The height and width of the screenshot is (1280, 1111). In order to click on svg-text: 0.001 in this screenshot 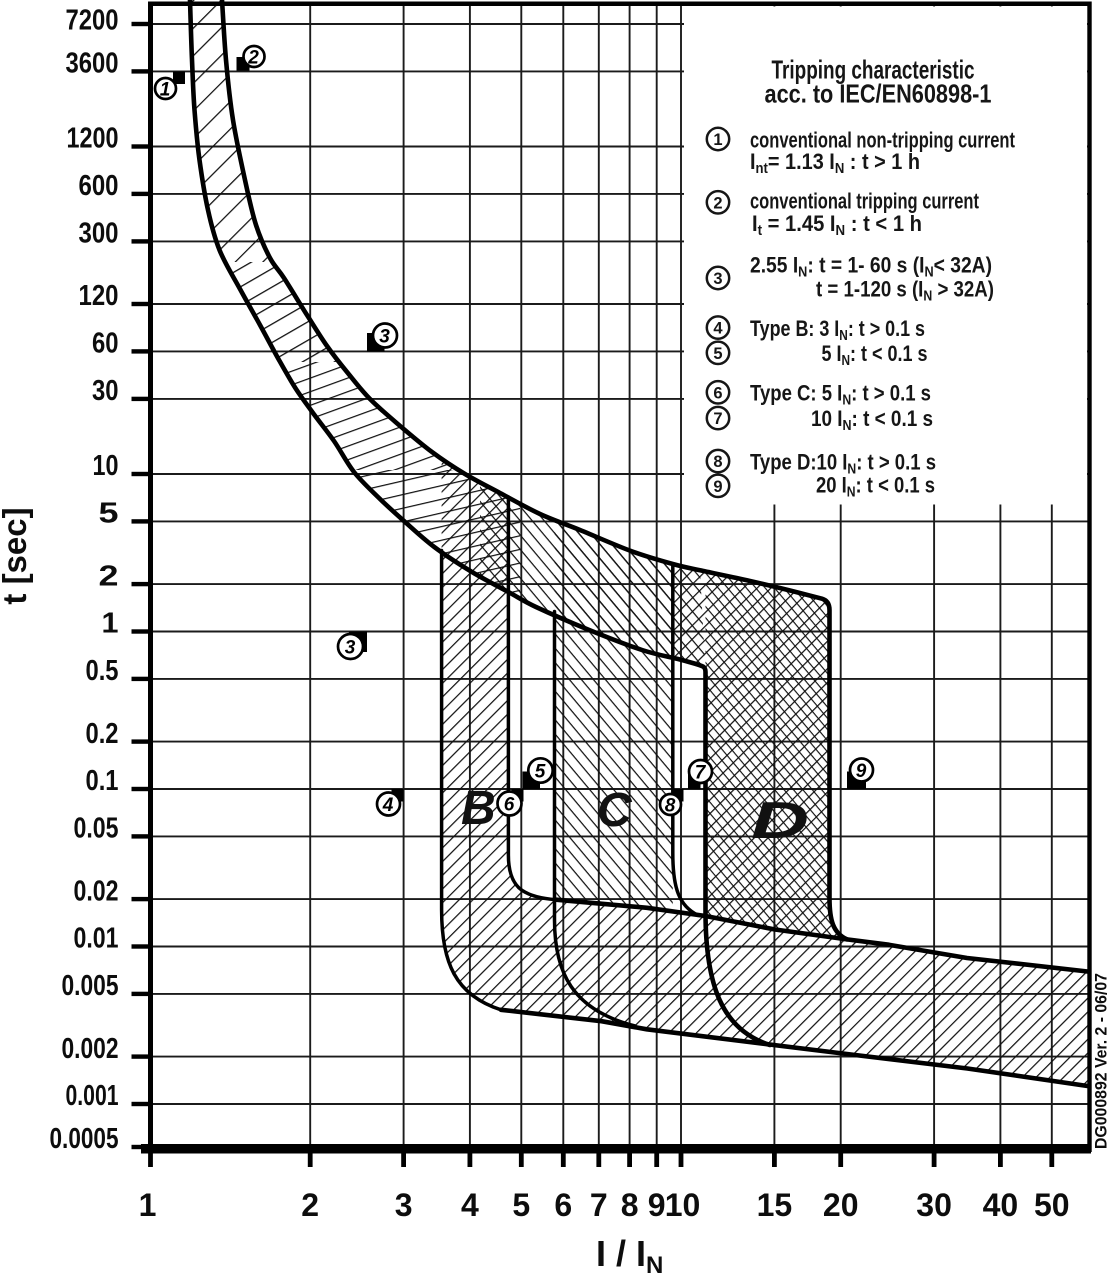, I will do `click(92, 1096)`.